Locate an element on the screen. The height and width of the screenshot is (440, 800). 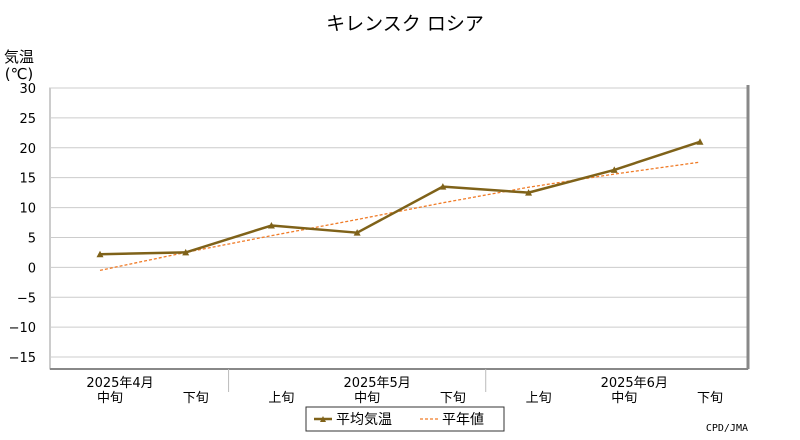
x-month-label: 2025年5月 is located at coordinates (376, 383).